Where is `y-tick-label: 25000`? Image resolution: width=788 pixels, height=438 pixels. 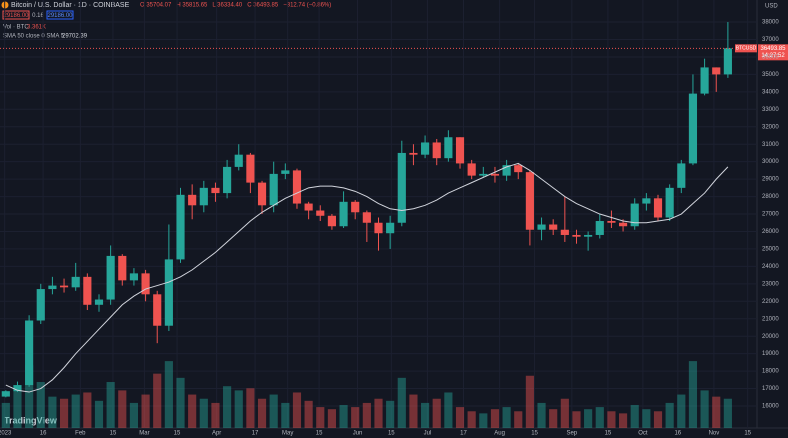 y-tick-label: 25000 is located at coordinates (770, 250).